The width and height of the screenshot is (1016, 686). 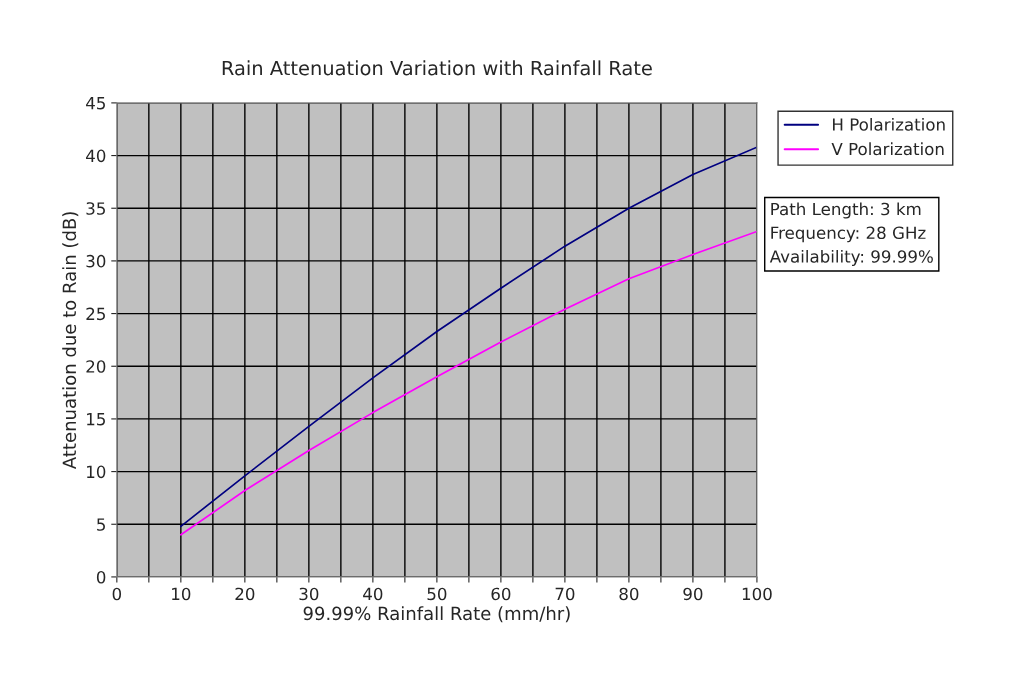 I want to click on y-tick-label: 15, so click(x=96, y=419).